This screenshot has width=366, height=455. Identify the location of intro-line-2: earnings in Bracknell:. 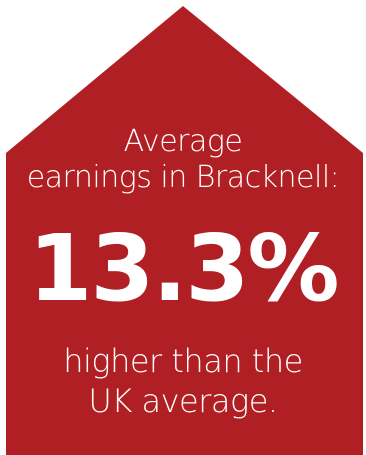
(183, 177).